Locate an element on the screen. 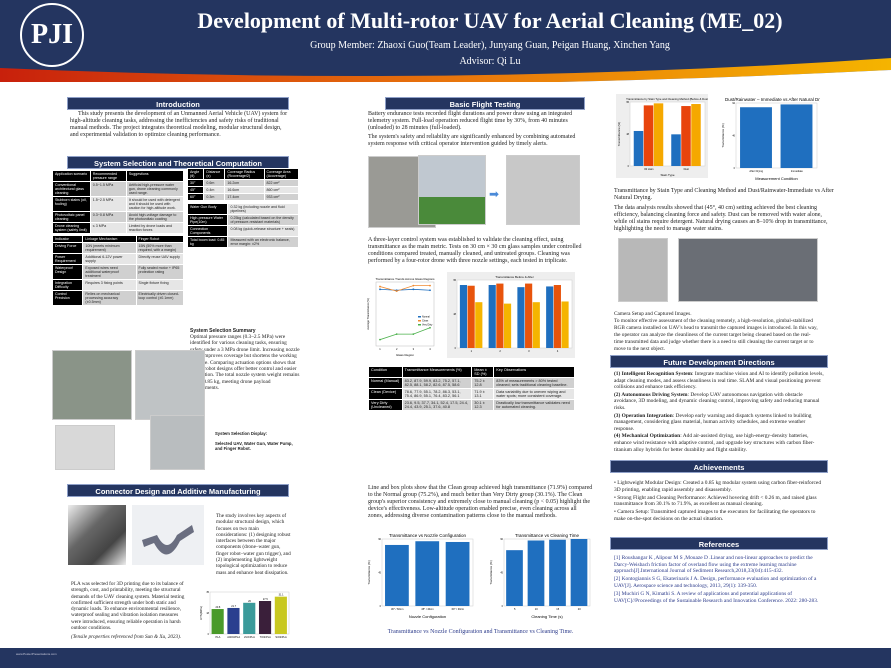 Image resolution: width=891 pixels, height=668 pixels. table-cell: 71.9 ± 13.1 is located at coordinates (483, 394).